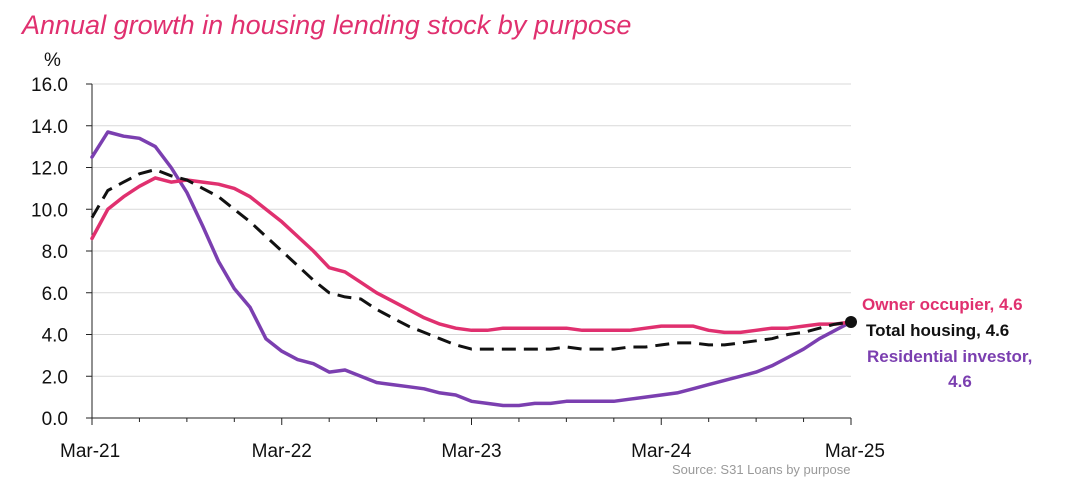  I want to click on x-tick-label-4: Mar-25, so click(855, 451).